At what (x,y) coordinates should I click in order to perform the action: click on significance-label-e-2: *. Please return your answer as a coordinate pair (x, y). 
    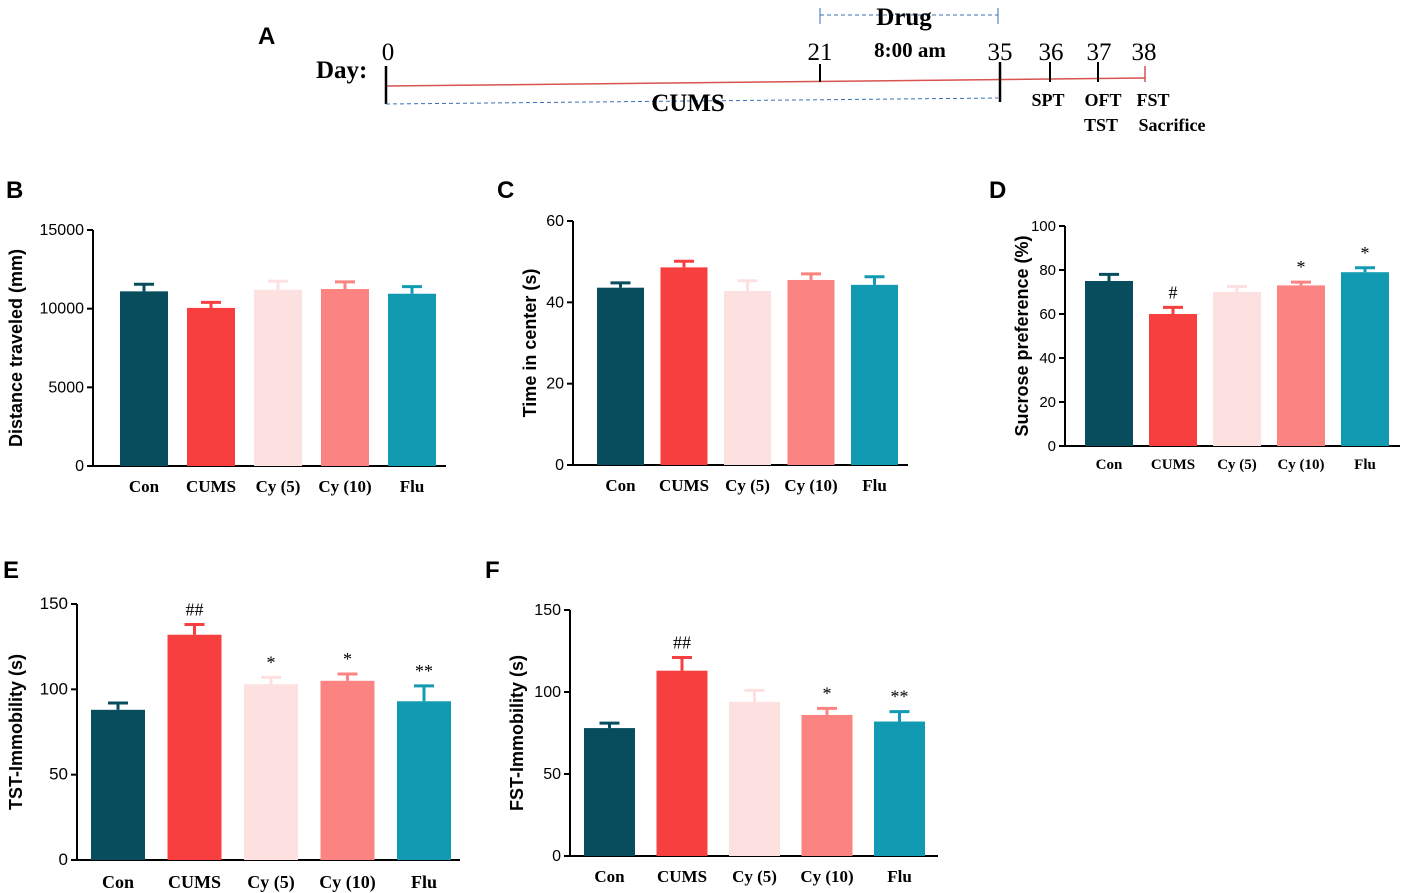
    Looking at the image, I should click on (271, 662).